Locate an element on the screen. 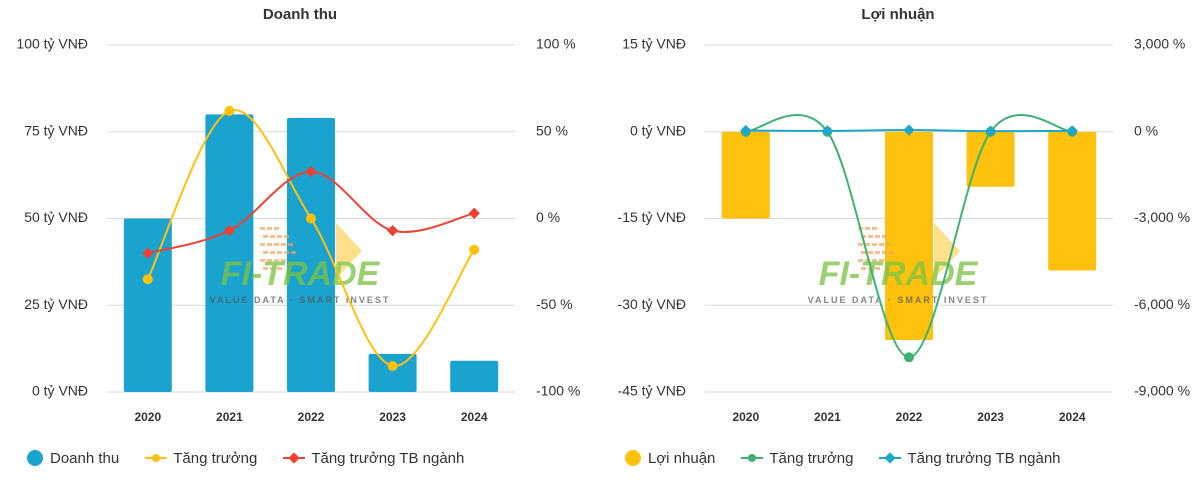 The height and width of the screenshot is (487, 1197). y-left-tick-label: 25 tỷ VNĐ is located at coordinates (56, 304).